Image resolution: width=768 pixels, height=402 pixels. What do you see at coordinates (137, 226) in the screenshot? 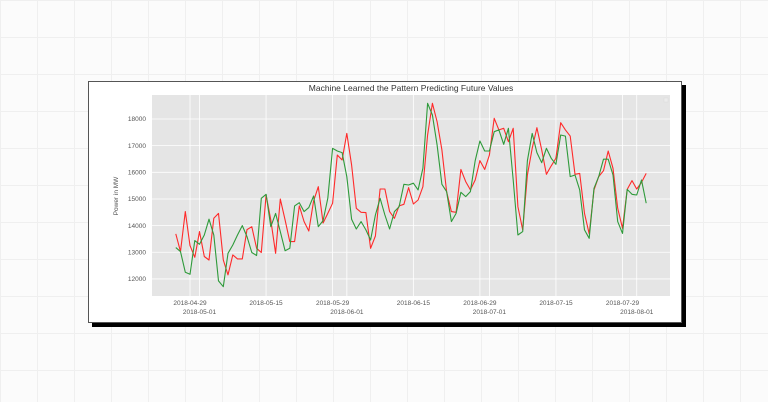
I see `y-tick-label: 14000` at bounding box center [137, 226].